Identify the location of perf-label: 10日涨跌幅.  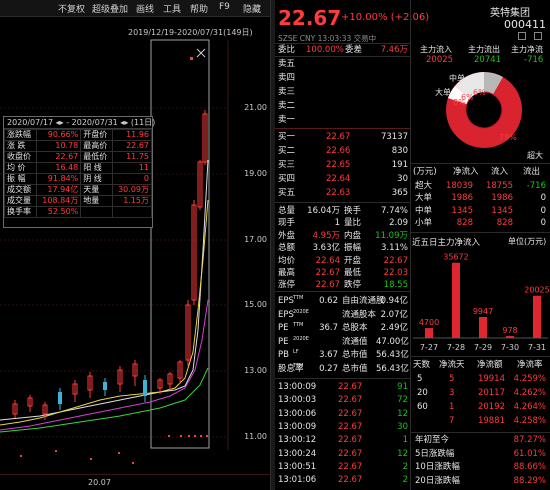
(437, 467).